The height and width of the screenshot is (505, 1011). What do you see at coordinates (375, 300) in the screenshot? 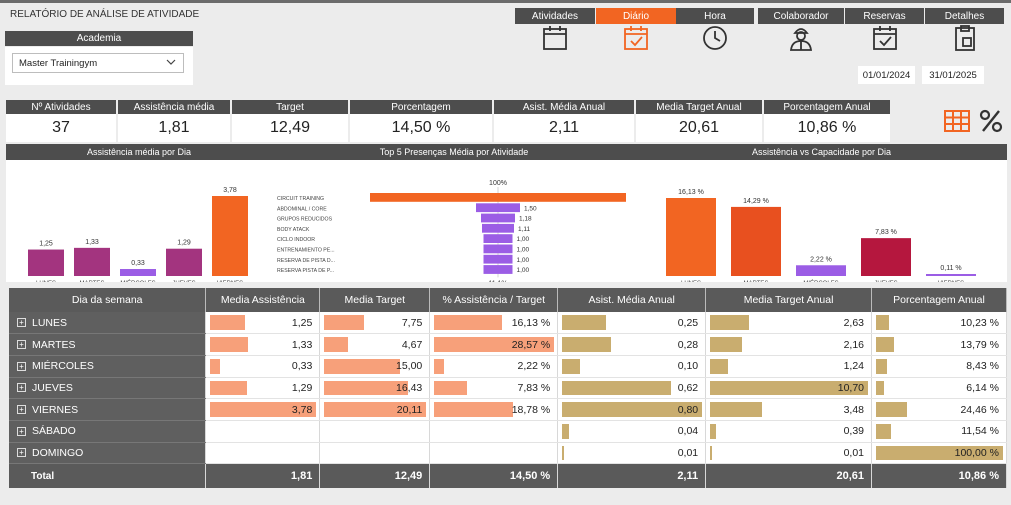
I see `column-header: Media Target` at bounding box center [375, 300].